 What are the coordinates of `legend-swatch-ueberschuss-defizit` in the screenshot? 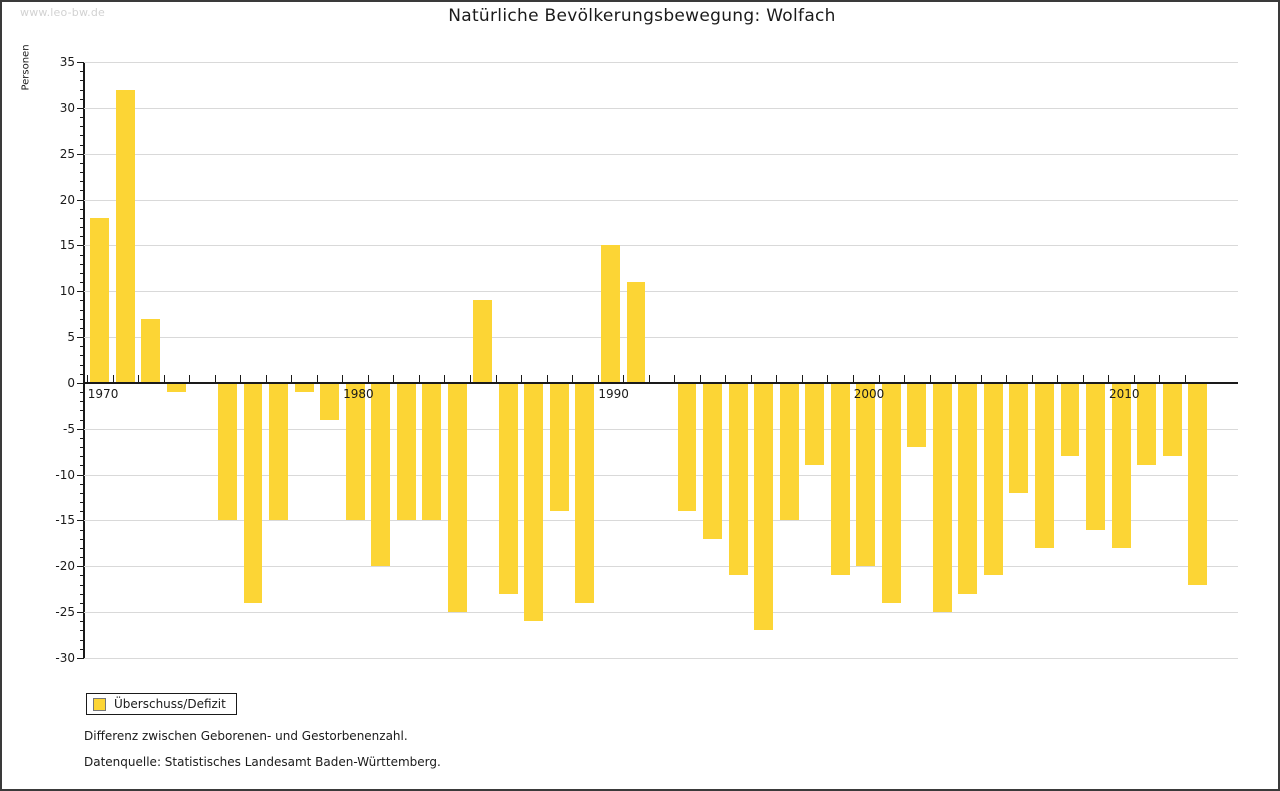 It's located at (99, 704).